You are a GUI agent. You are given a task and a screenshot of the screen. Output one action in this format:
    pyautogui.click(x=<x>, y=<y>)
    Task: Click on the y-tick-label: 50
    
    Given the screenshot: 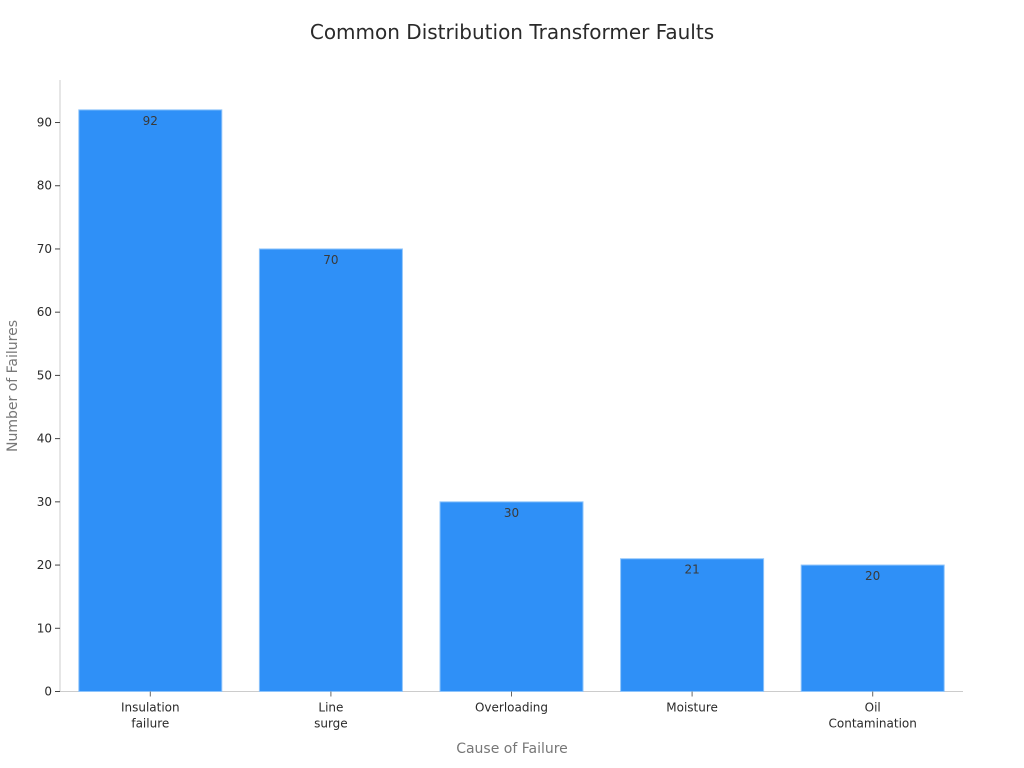 What is the action you would take?
    pyautogui.click(x=44, y=375)
    